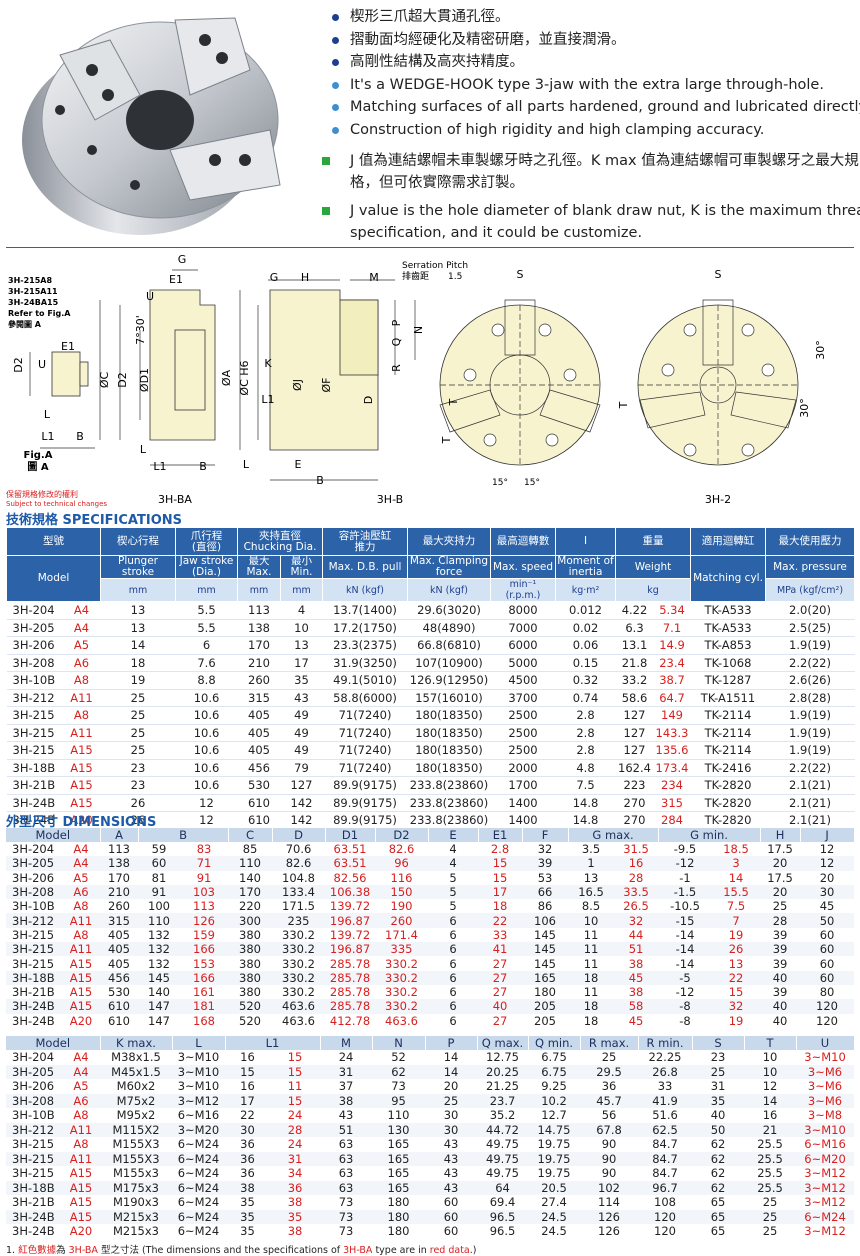 The image size is (860, 1256). What do you see at coordinates (136, 1057) in the screenshot?
I see `cell: M38x1.5` at bounding box center [136, 1057].